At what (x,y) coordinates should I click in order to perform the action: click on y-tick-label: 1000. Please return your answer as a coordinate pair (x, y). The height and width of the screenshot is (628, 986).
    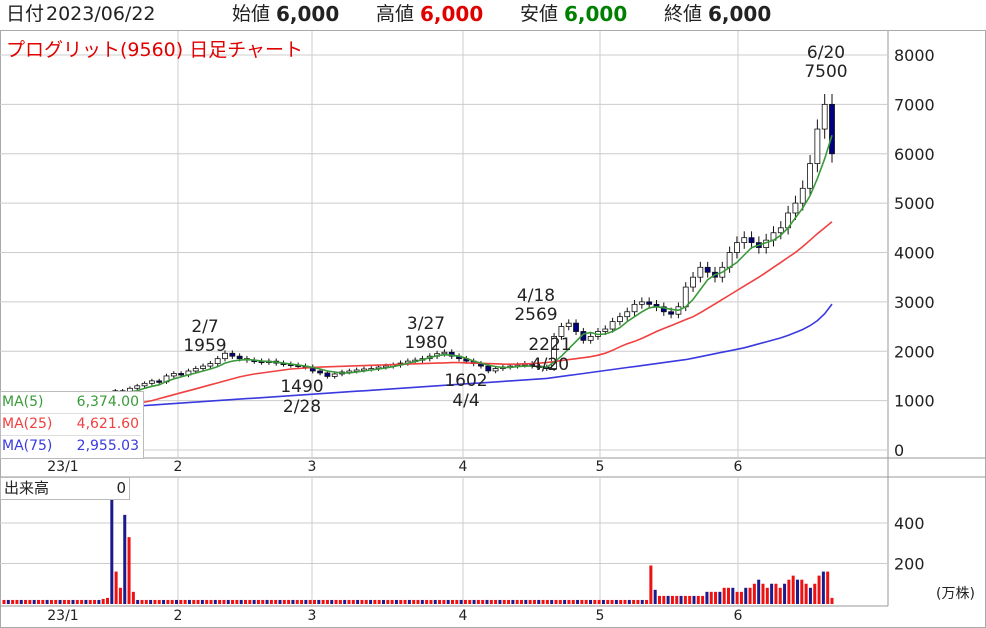
    Looking at the image, I should click on (914, 401).